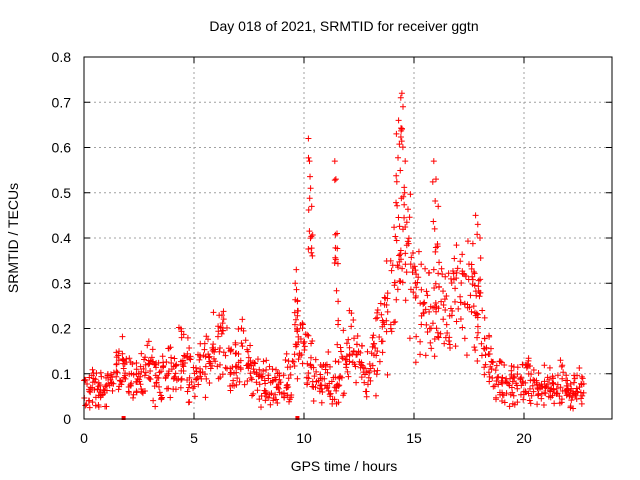 Image resolution: width=640 pixels, height=480 pixels. Describe the element at coordinates (304, 438) in the screenshot. I see `x-tick-label: 10` at that location.